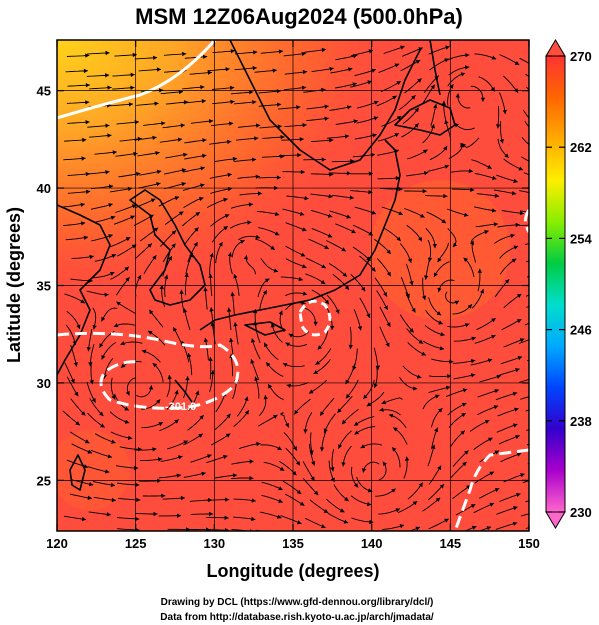  What do you see at coordinates (581, 421) in the screenshot?
I see `colorbar-tick-label: 238` at bounding box center [581, 421].